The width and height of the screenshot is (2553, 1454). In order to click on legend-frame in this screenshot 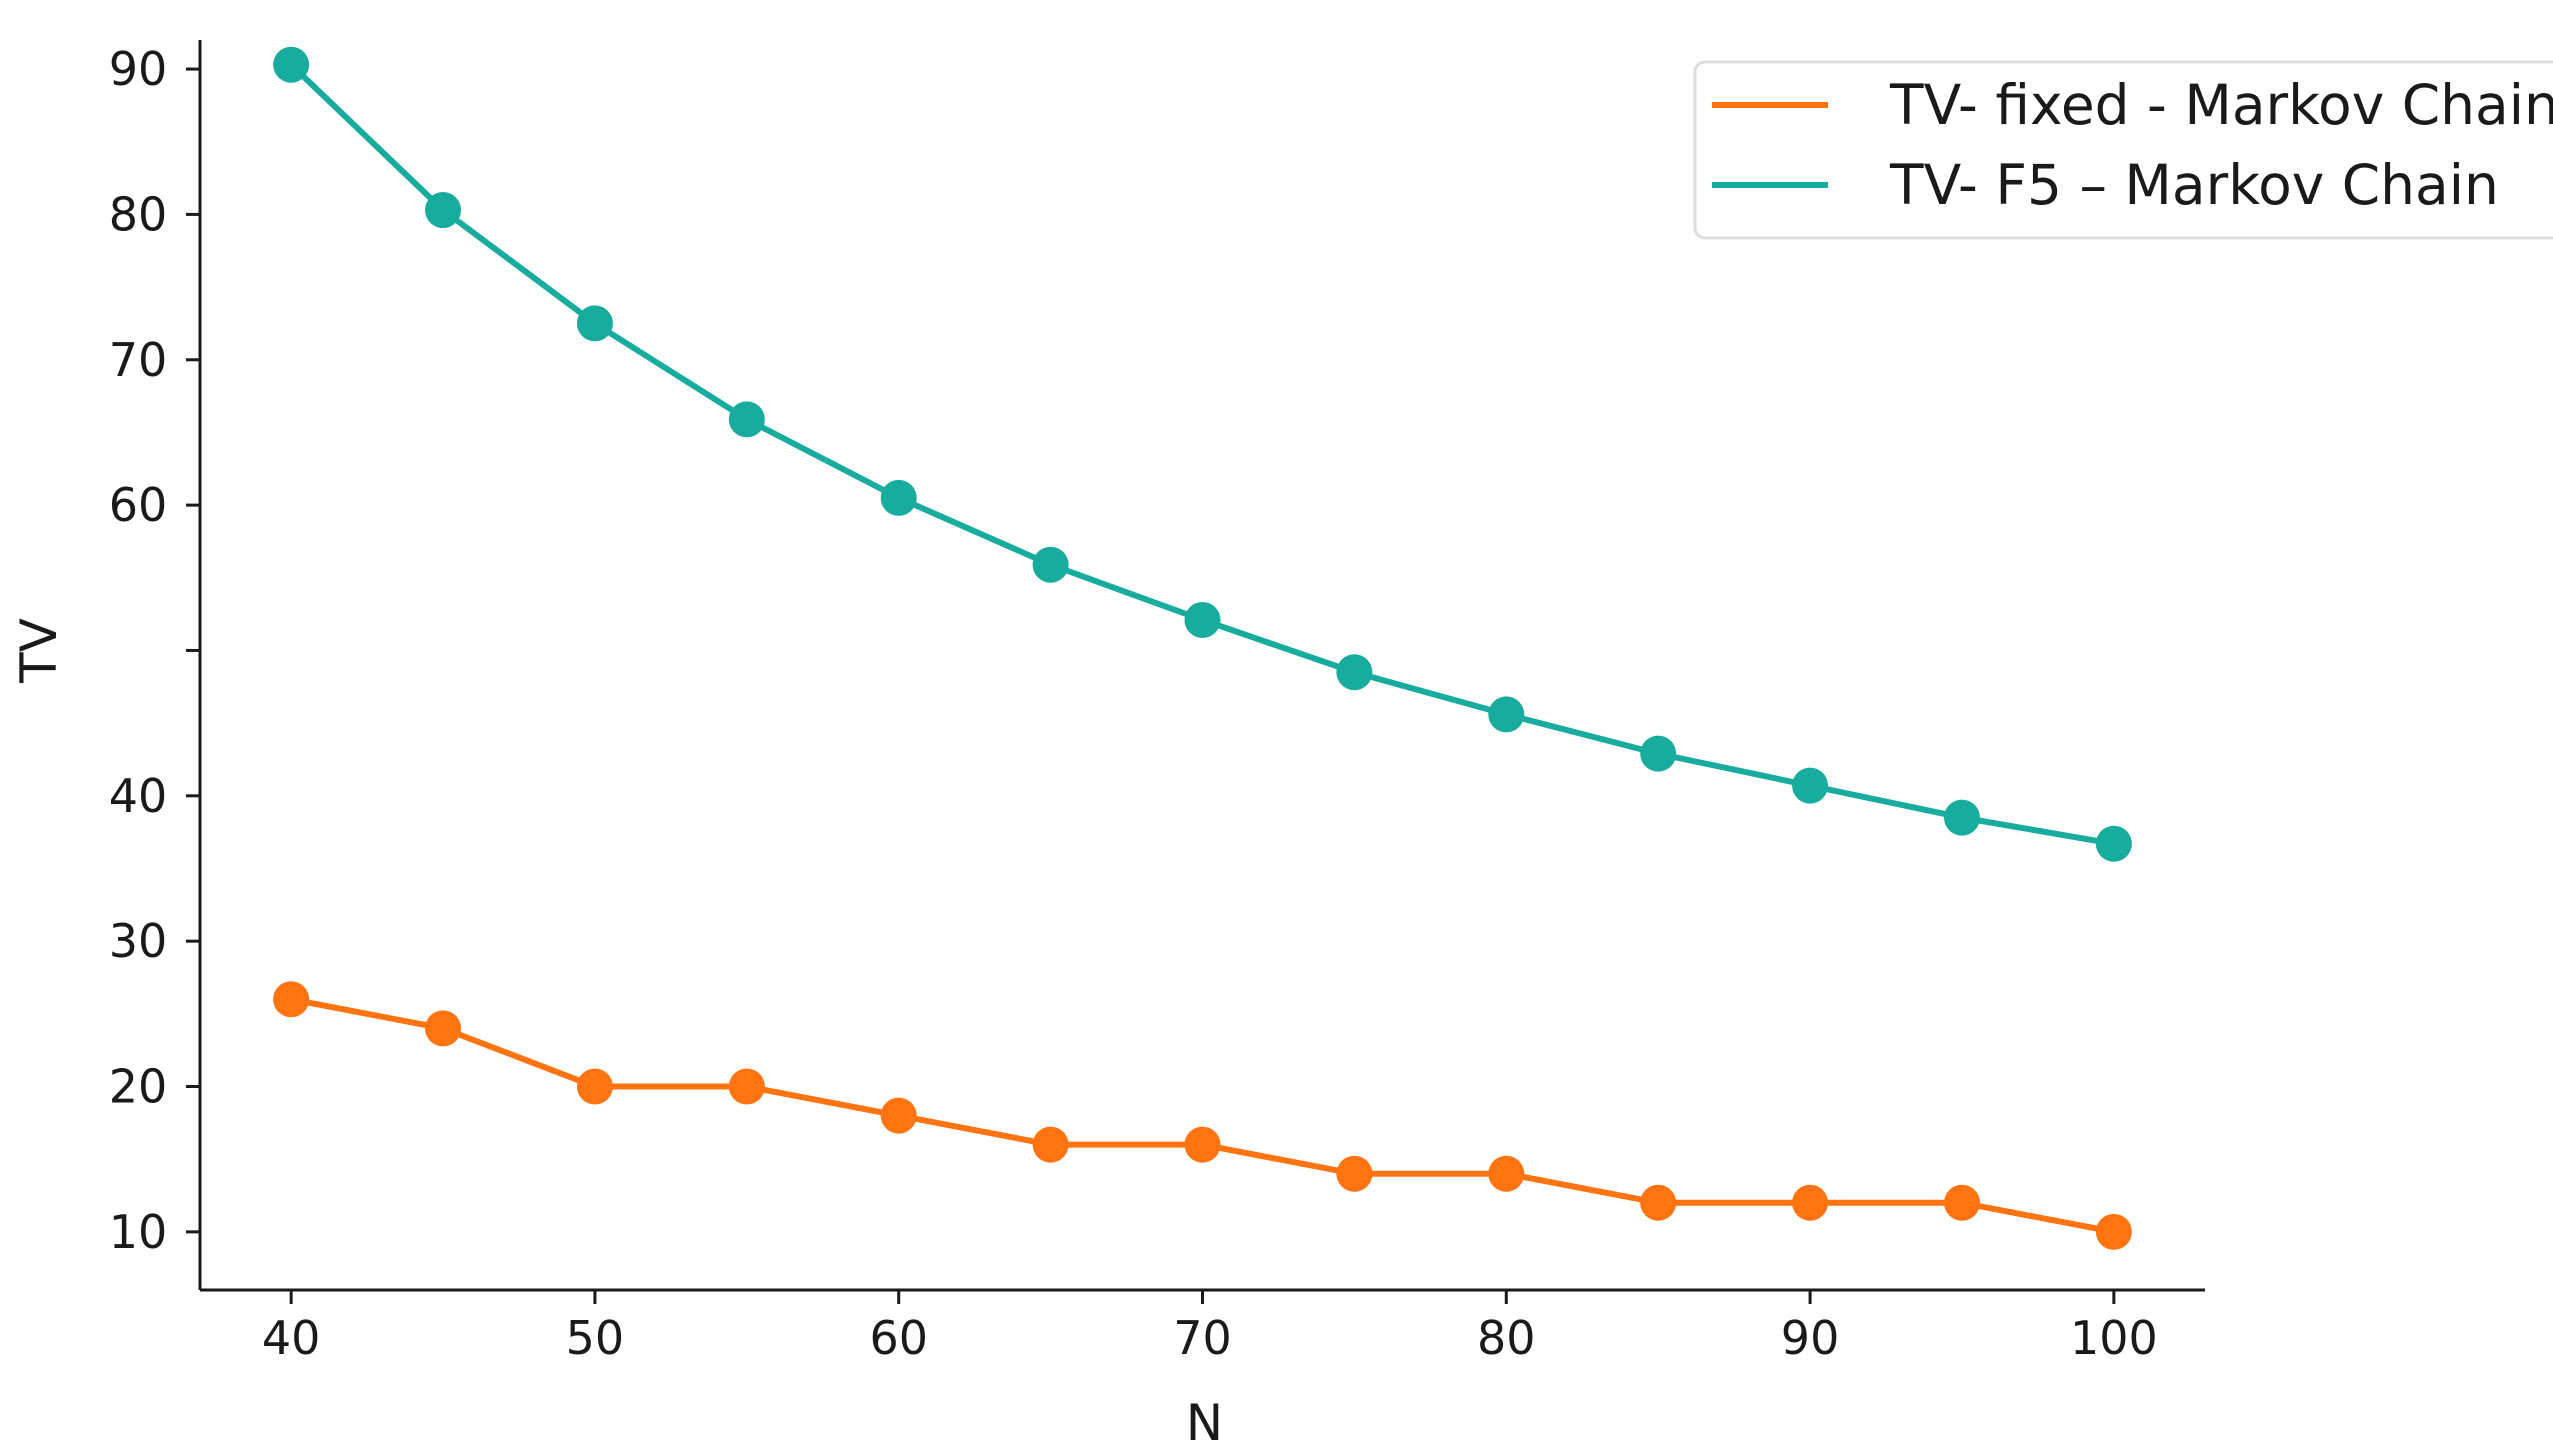, I will do `click(2123, 150)`.